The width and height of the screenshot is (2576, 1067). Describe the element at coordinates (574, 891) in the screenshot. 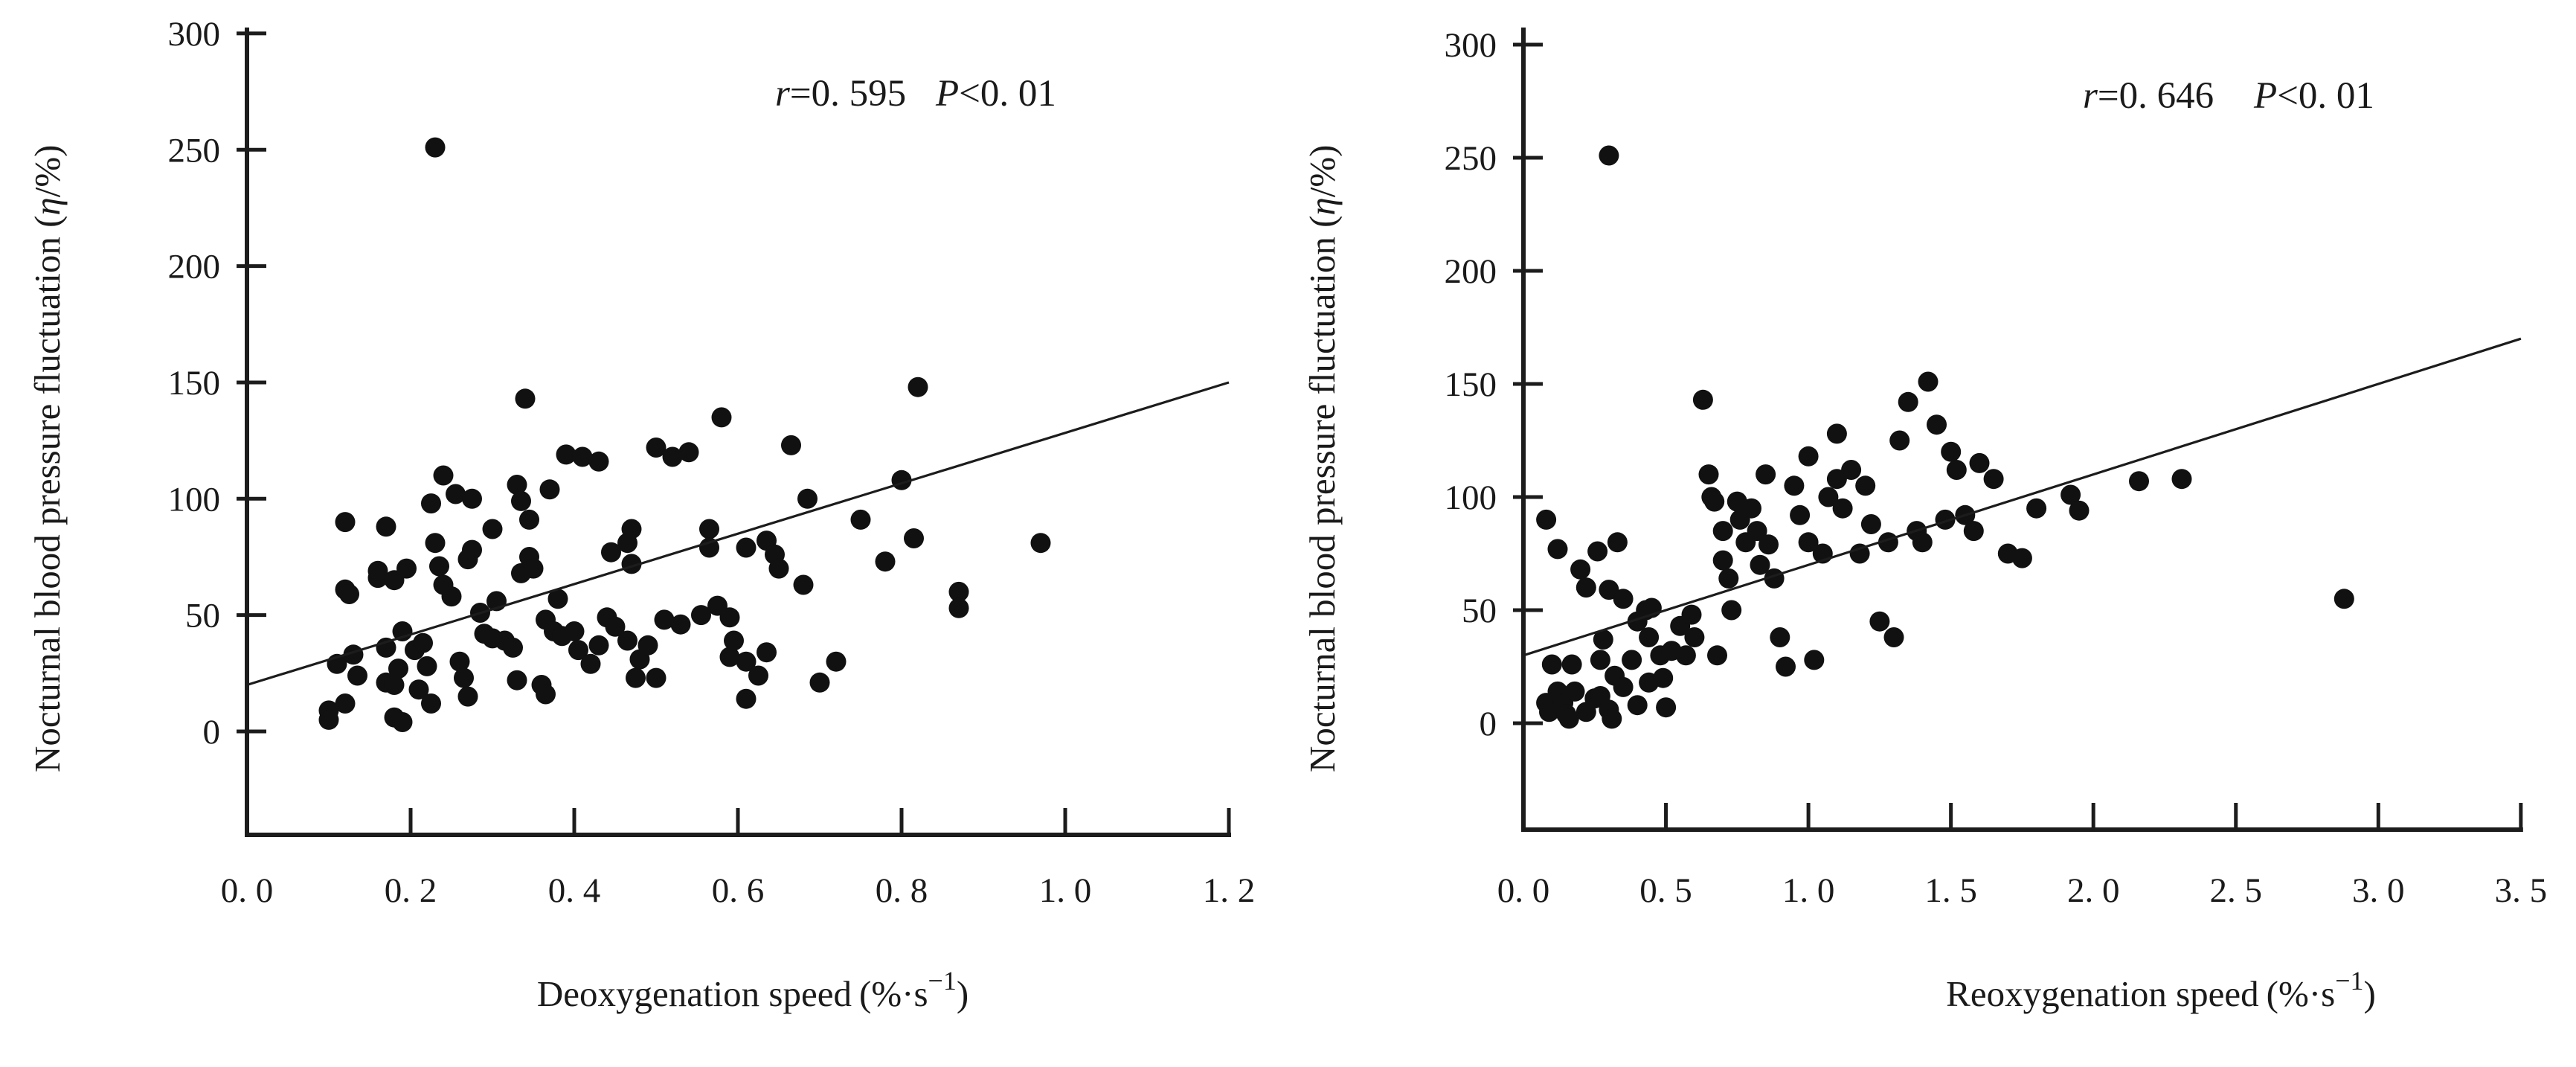

I see `x-tick-label: 0. 4` at that location.